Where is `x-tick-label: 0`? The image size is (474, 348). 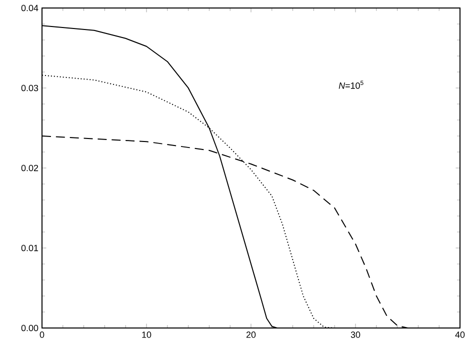 x-tick-label: 0 is located at coordinates (42, 335).